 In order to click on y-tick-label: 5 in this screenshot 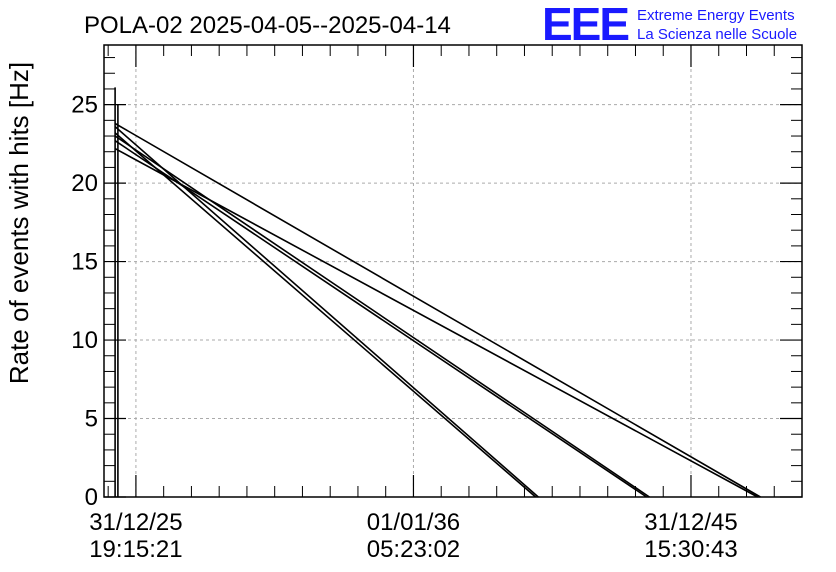, I will do `click(91, 419)`.